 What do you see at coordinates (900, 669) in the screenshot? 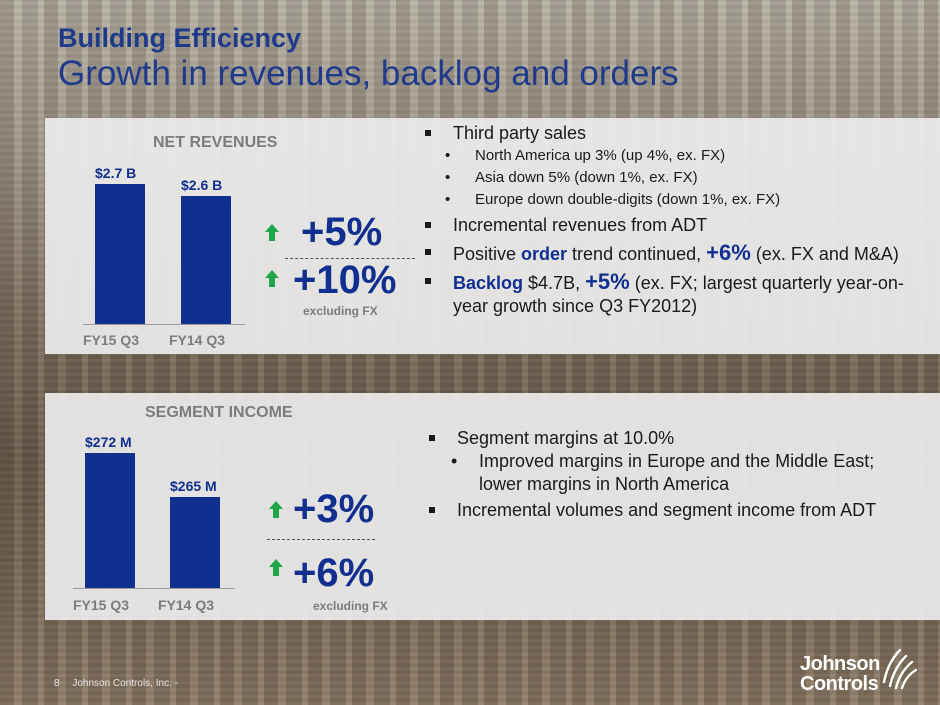
I see `logo-swirl-icon` at bounding box center [900, 669].